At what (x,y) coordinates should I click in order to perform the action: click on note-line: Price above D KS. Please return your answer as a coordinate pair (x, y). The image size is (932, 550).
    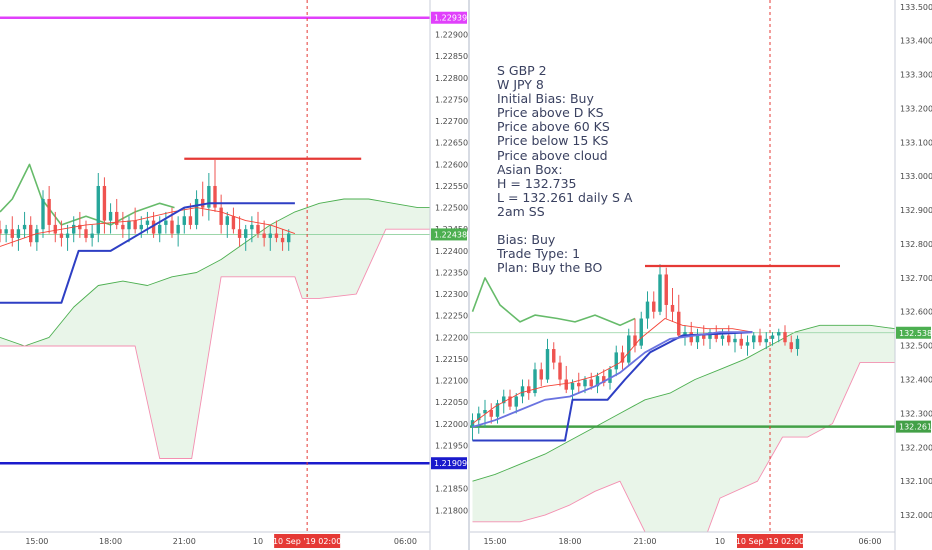
    Looking at the image, I should click on (550, 113).